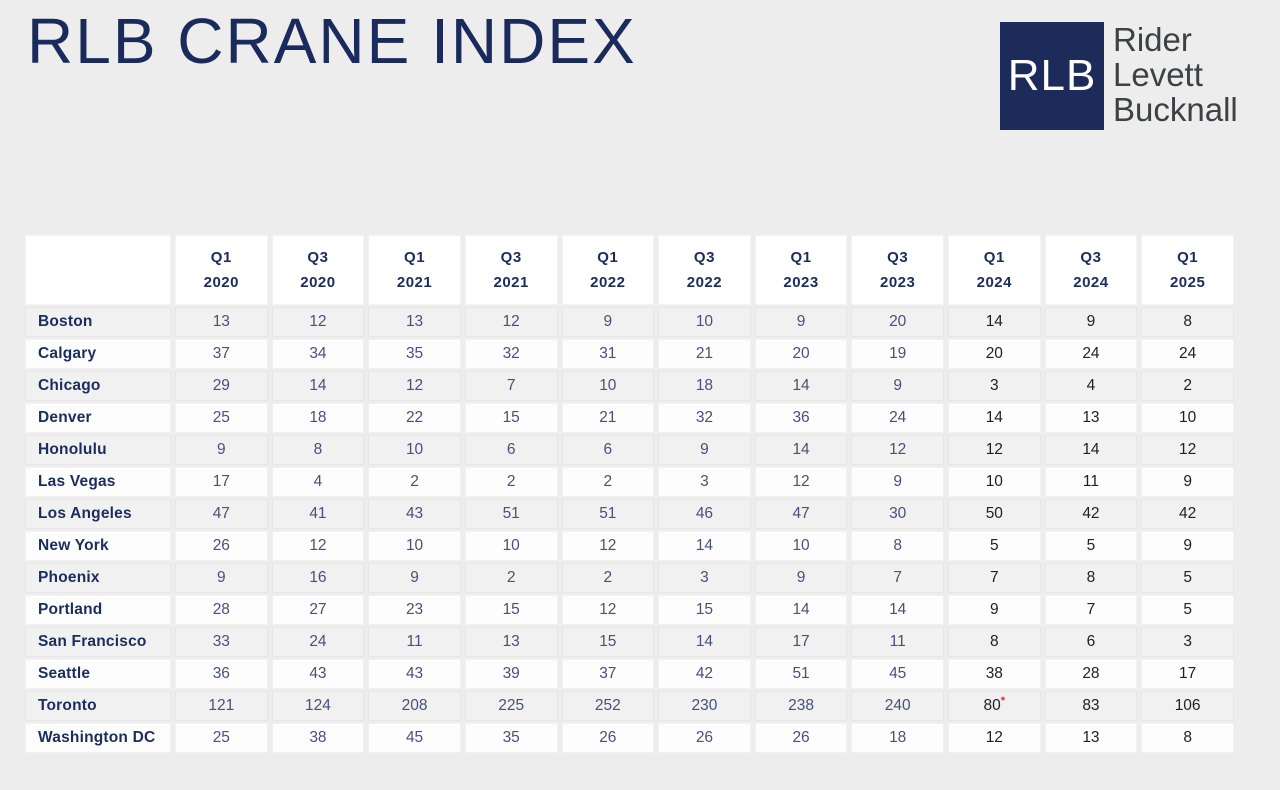 This screenshot has width=1280, height=790. I want to click on value-cell: 106, so click(1187, 706).